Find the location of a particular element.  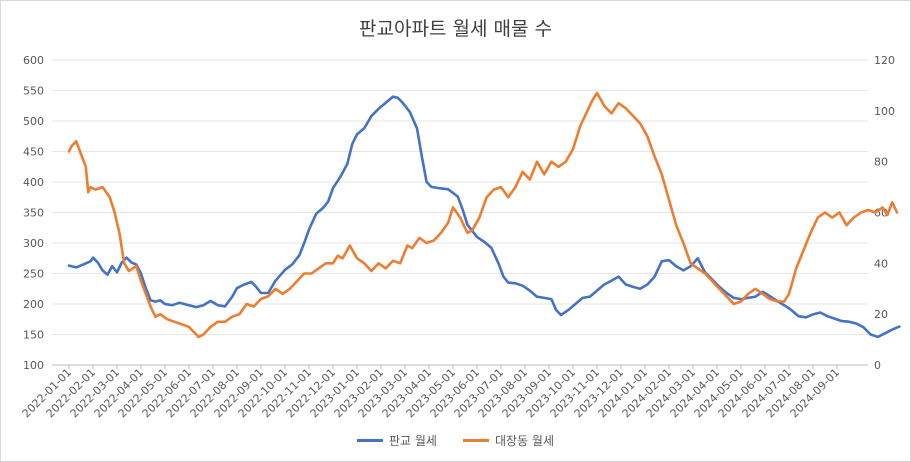

legend-label-daejang: 대장동 월세 is located at coordinates (524, 441).